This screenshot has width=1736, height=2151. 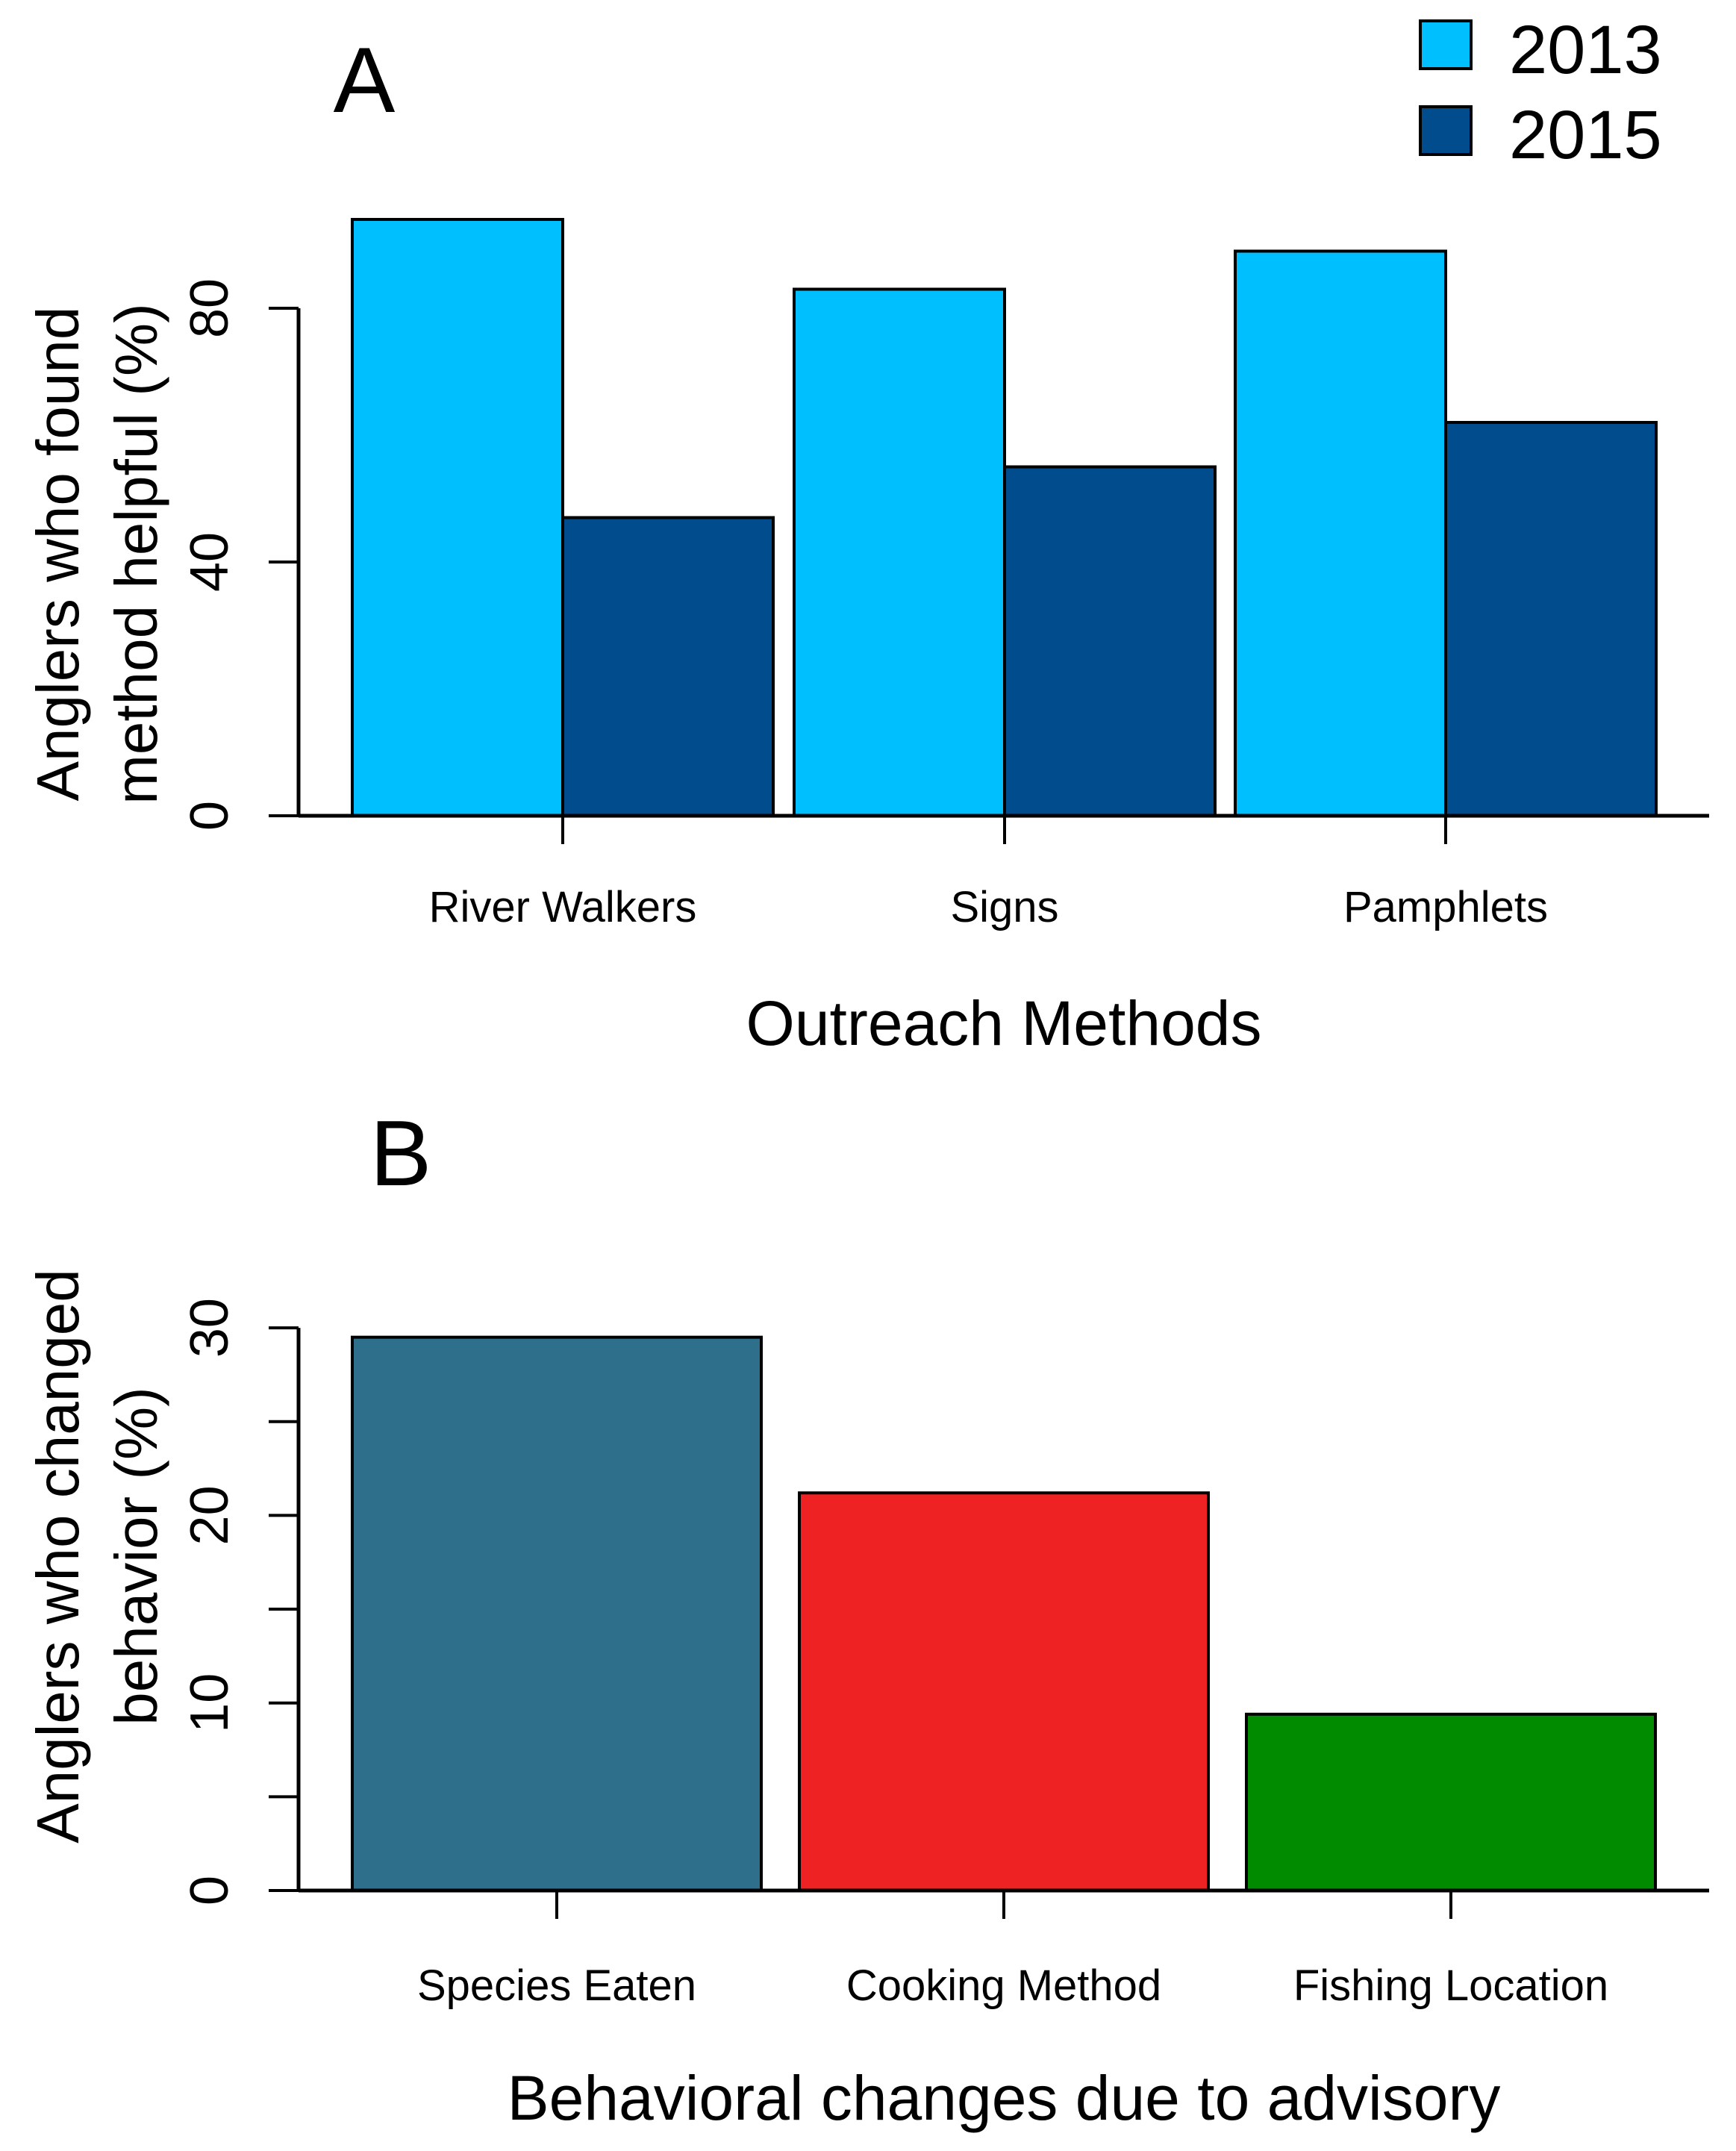 I want to click on bar-cooking-method, so click(x=1004, y=1691).